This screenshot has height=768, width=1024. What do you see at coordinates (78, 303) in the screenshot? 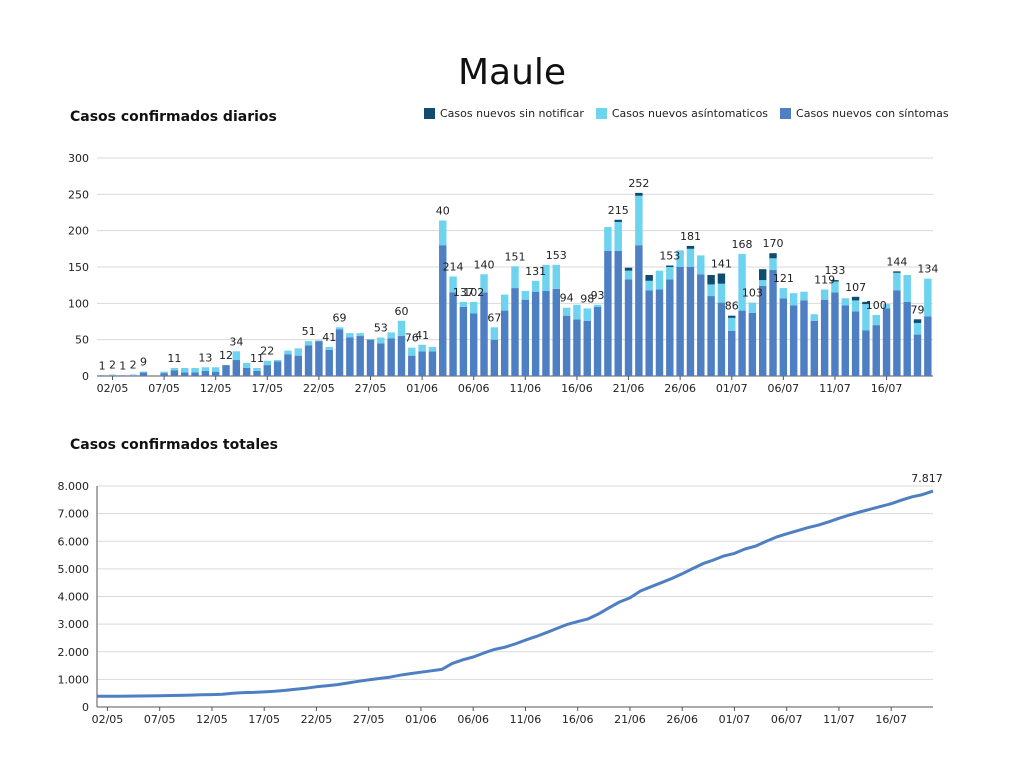
I see `y-tick-label: 100` at bounding box center [78, 303].